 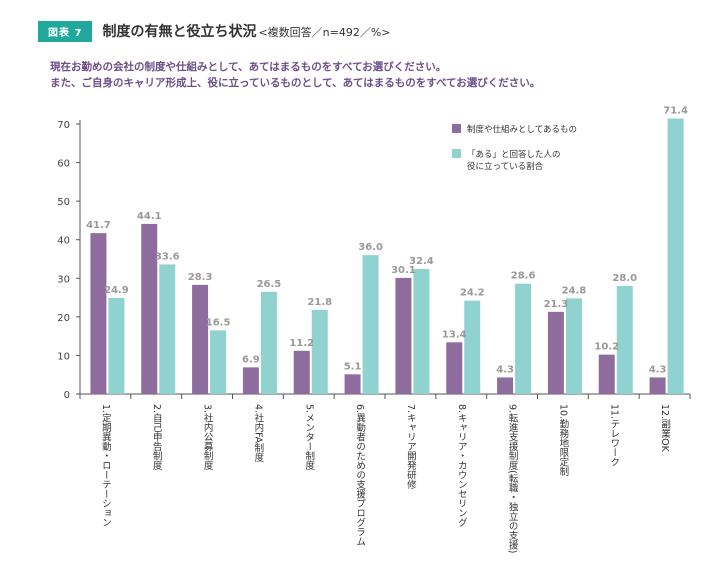 What do you see at coordinates (513, 478) in the screenshot?
I see `category-label: 9.転進支援制度(転職・独立の支援)` at bounding box center [513, 478].